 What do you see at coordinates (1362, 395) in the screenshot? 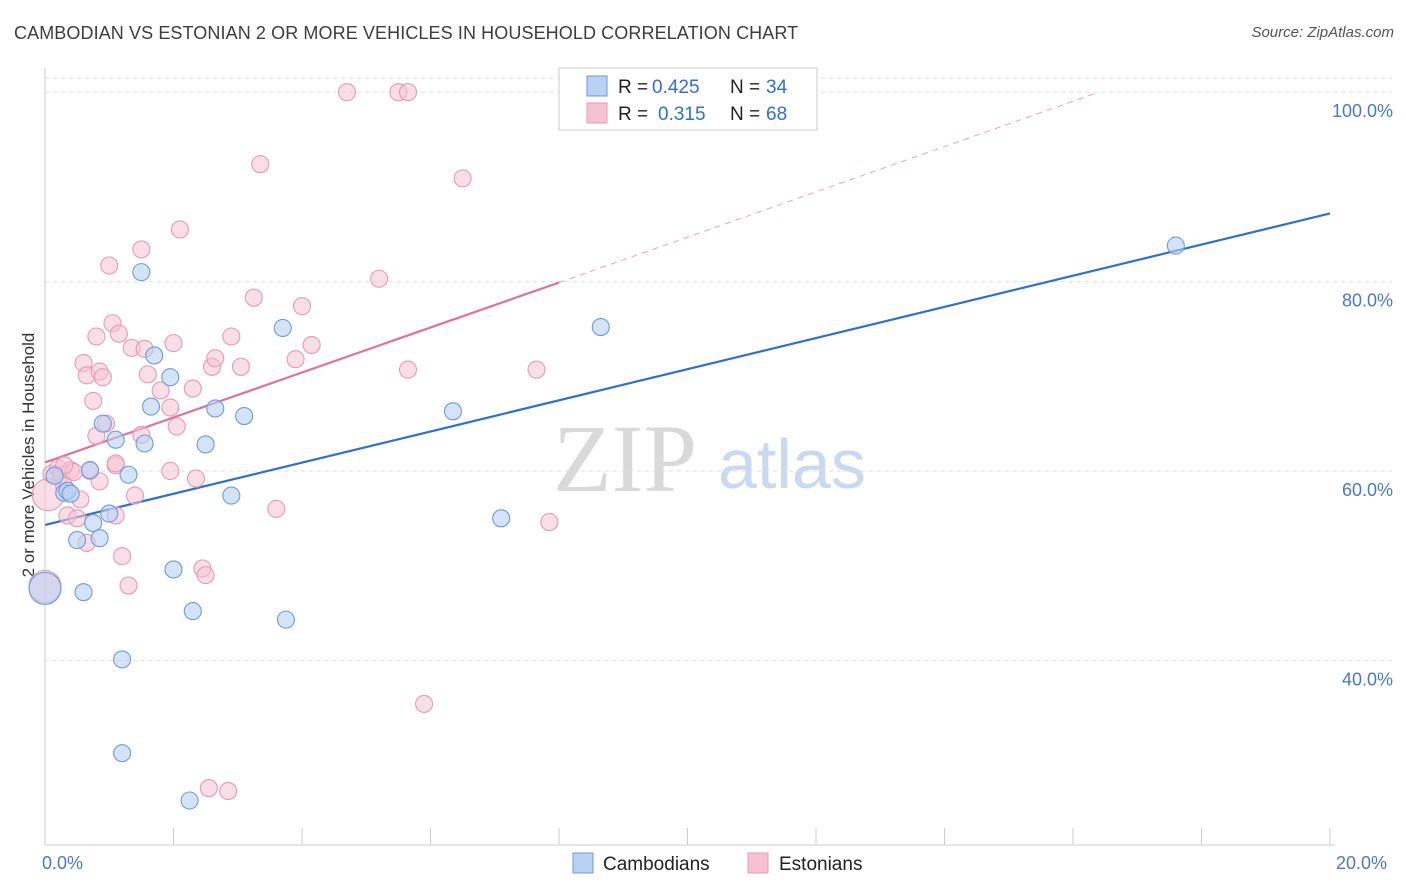
I see `y-tick-labels: 40.0% 60.0% 80.0% 100.0%` at bounding box center [1362, 395].